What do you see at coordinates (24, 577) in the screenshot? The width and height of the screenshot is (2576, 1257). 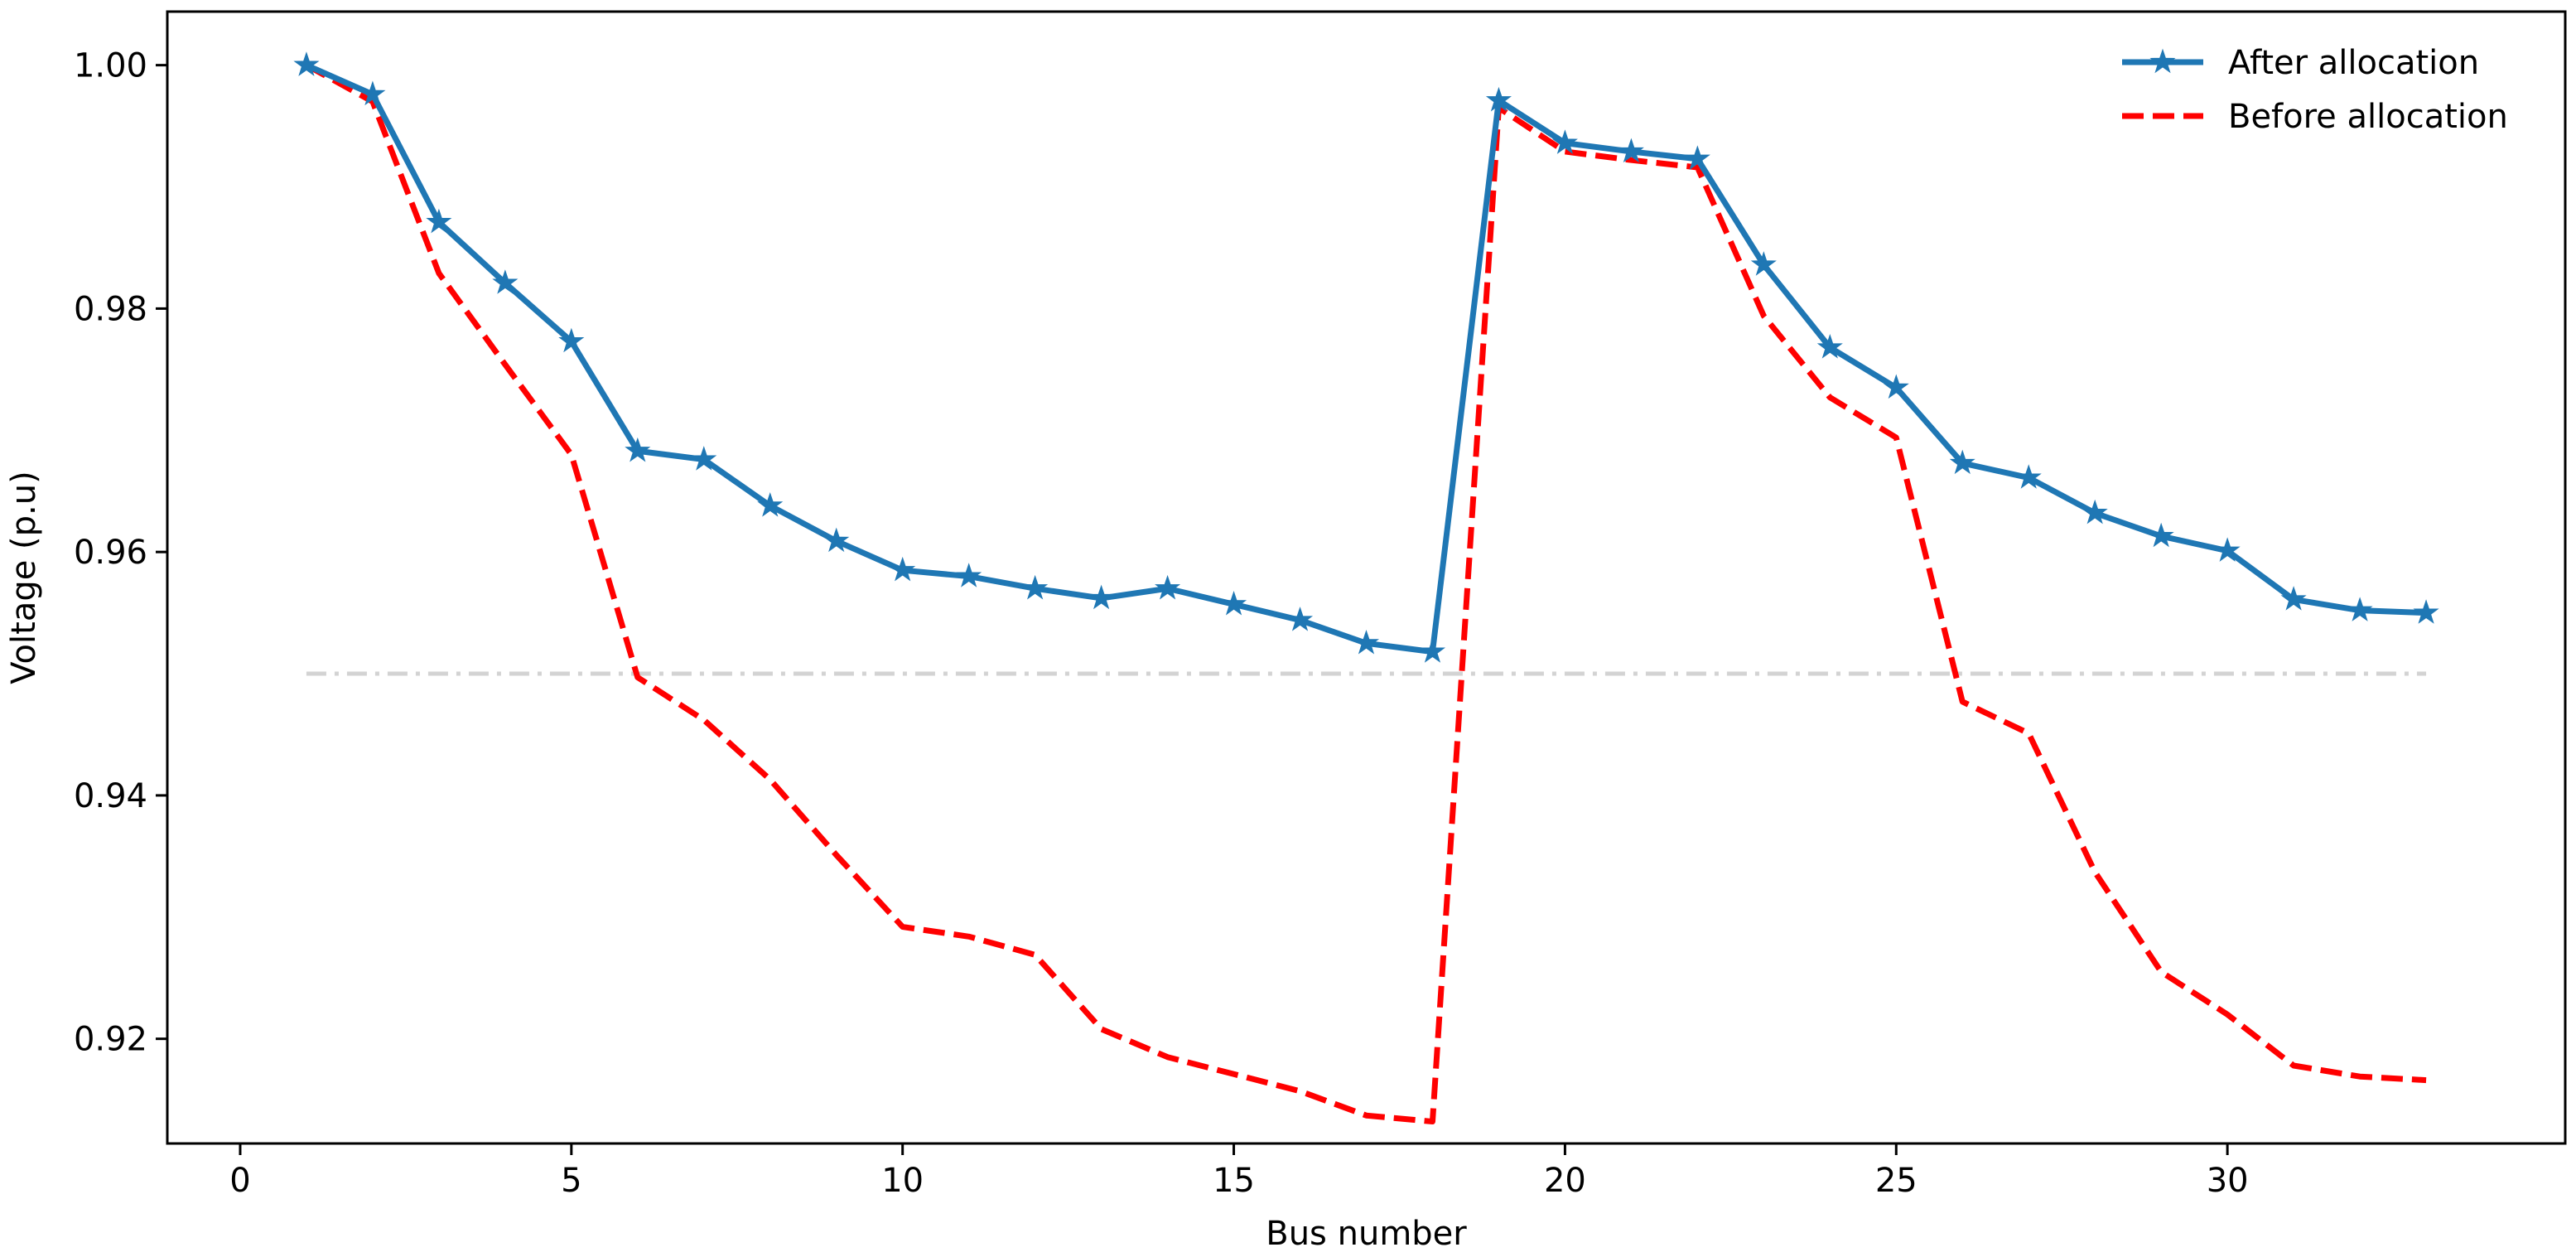 I see `y-axis-label: Voltage (p.u)` at bounding box center [24, 577].